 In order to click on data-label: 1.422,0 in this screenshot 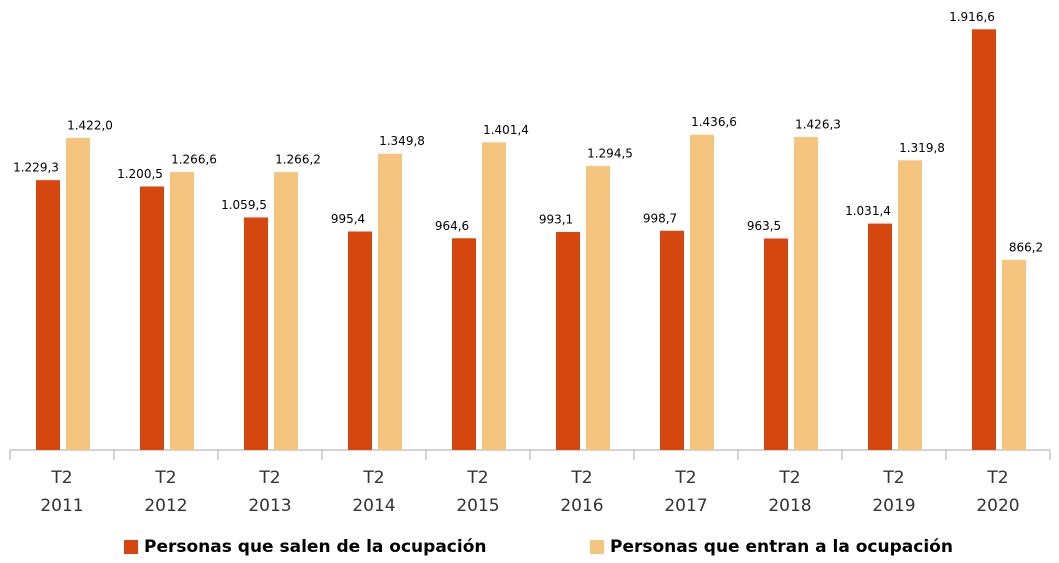, I will do `click(90, 125)`.